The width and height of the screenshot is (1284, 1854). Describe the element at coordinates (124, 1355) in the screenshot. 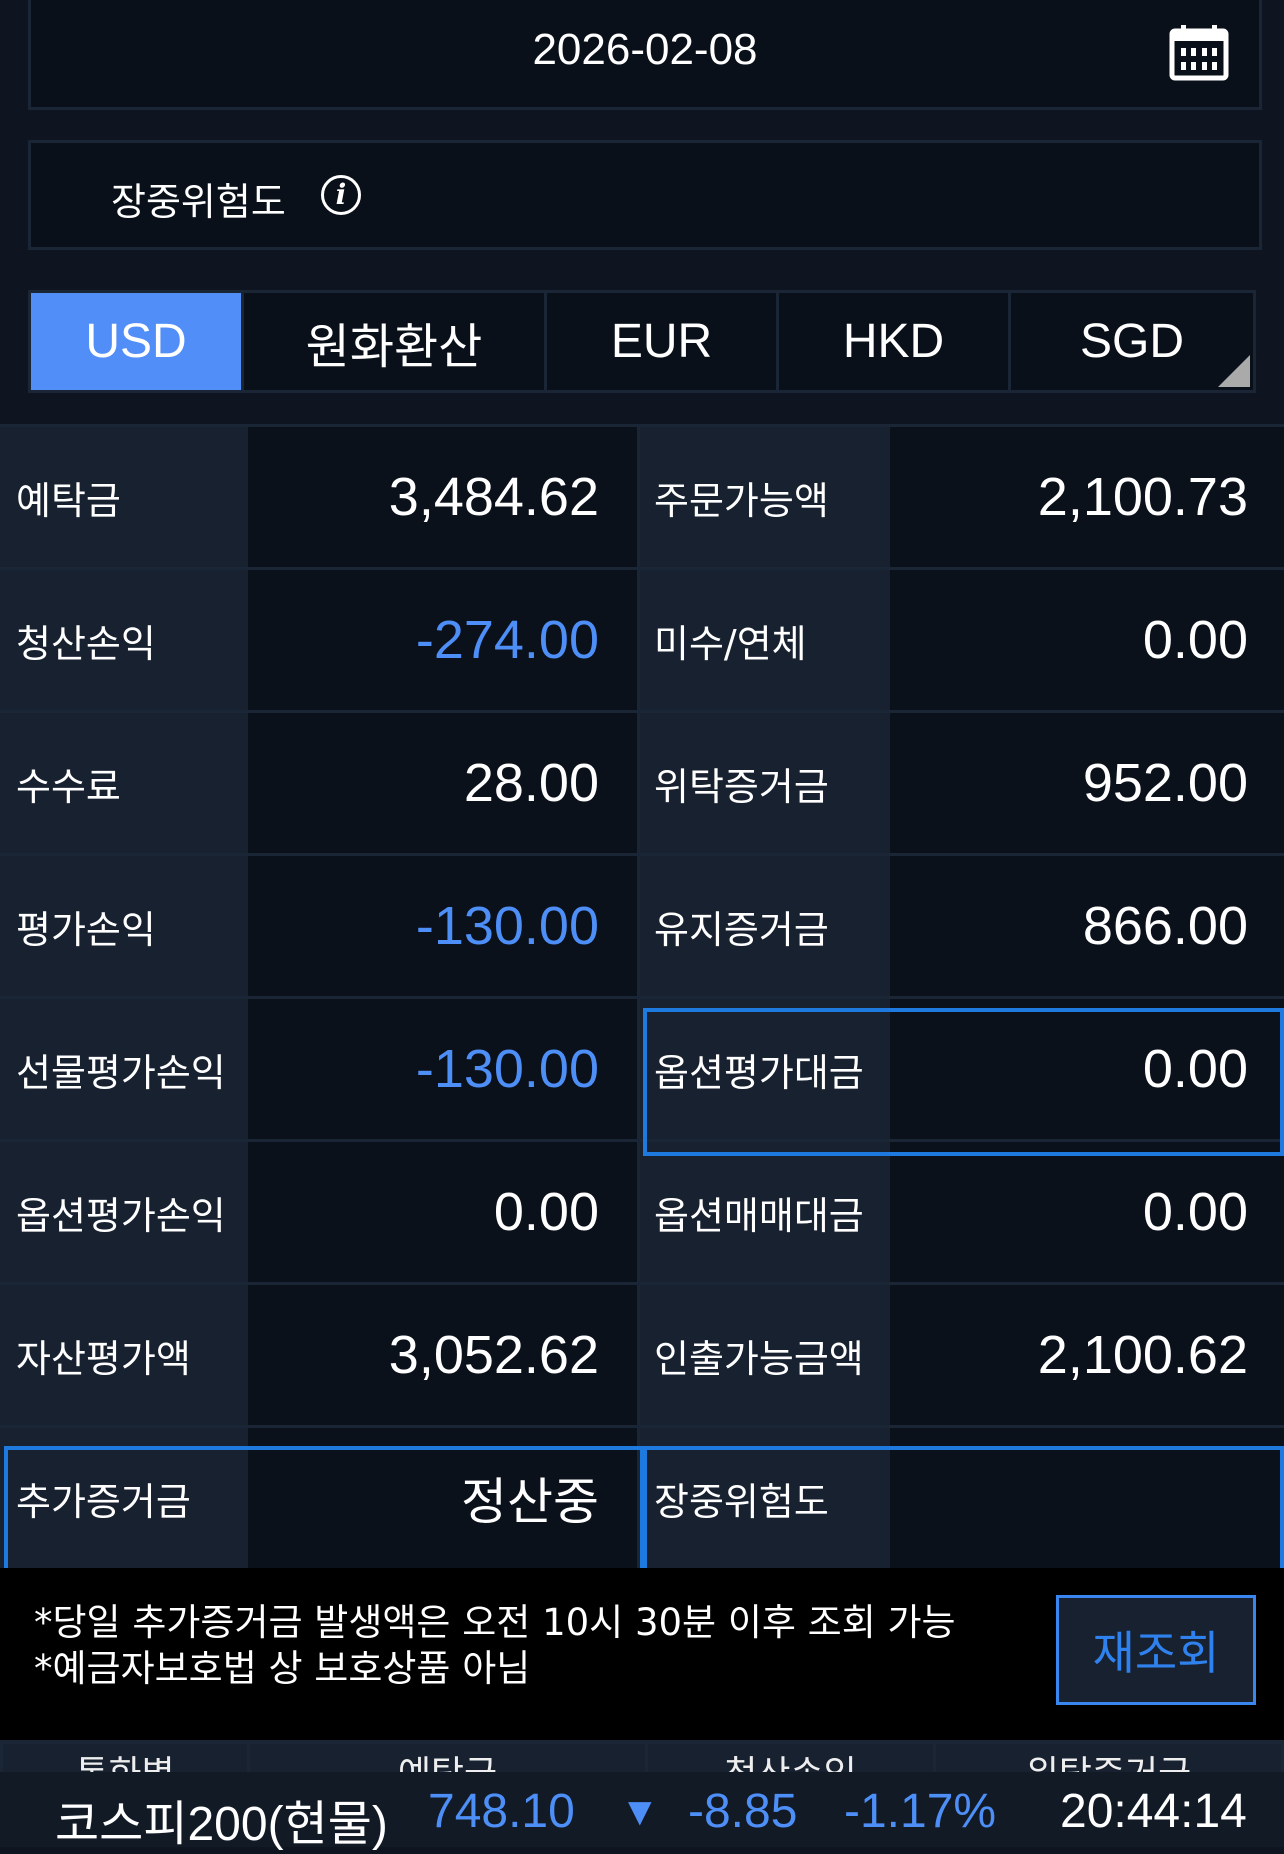

I see `field-label: 자산평가액` at that location.